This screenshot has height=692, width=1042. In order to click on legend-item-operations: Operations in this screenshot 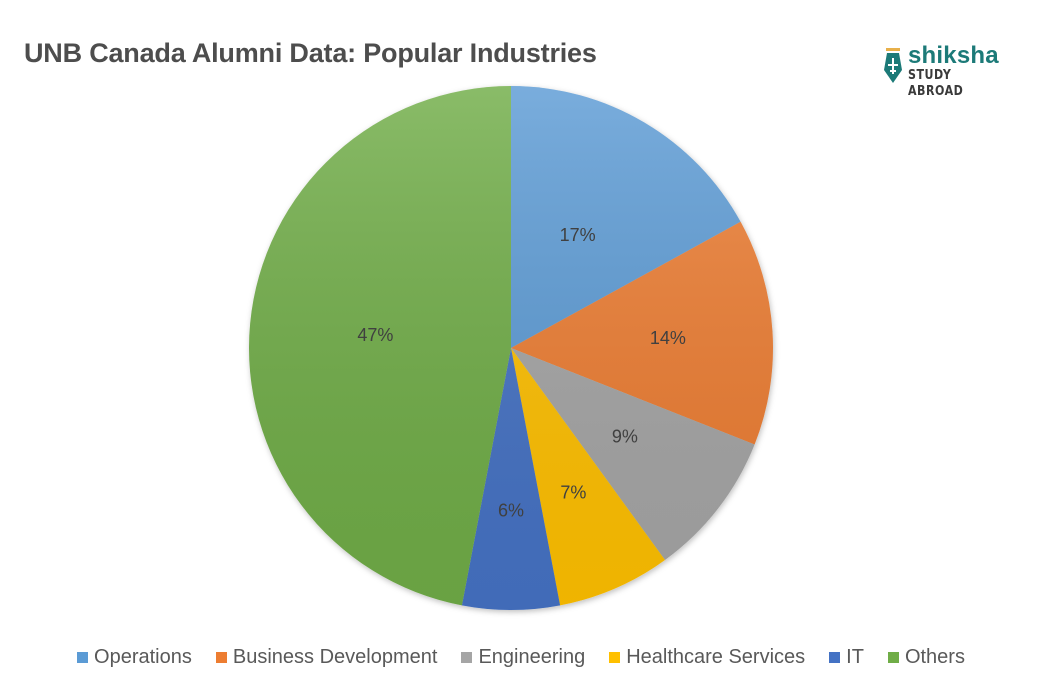, I will do `click(134, 657)`.